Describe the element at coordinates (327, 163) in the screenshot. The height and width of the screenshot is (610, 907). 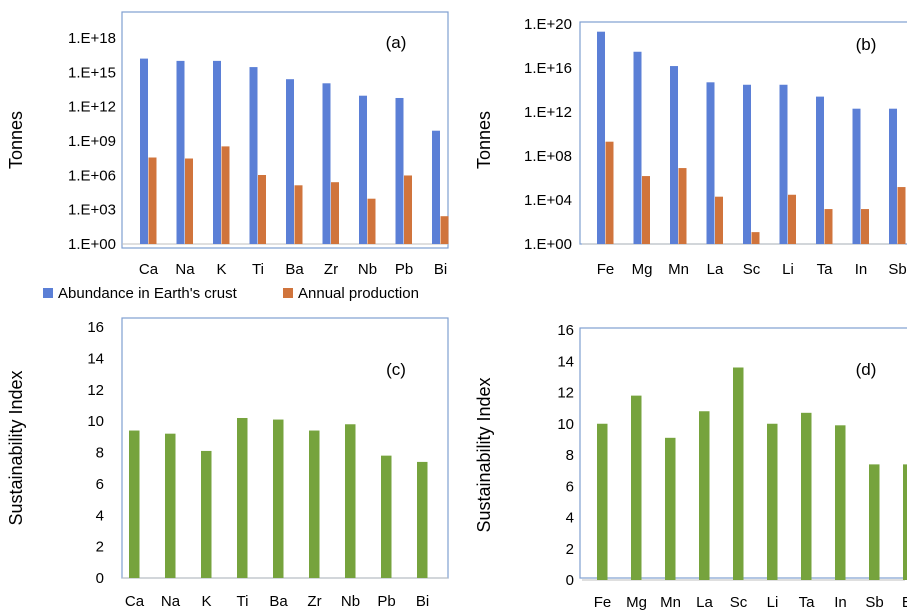
I see `bar-zr-abundance` at that location.